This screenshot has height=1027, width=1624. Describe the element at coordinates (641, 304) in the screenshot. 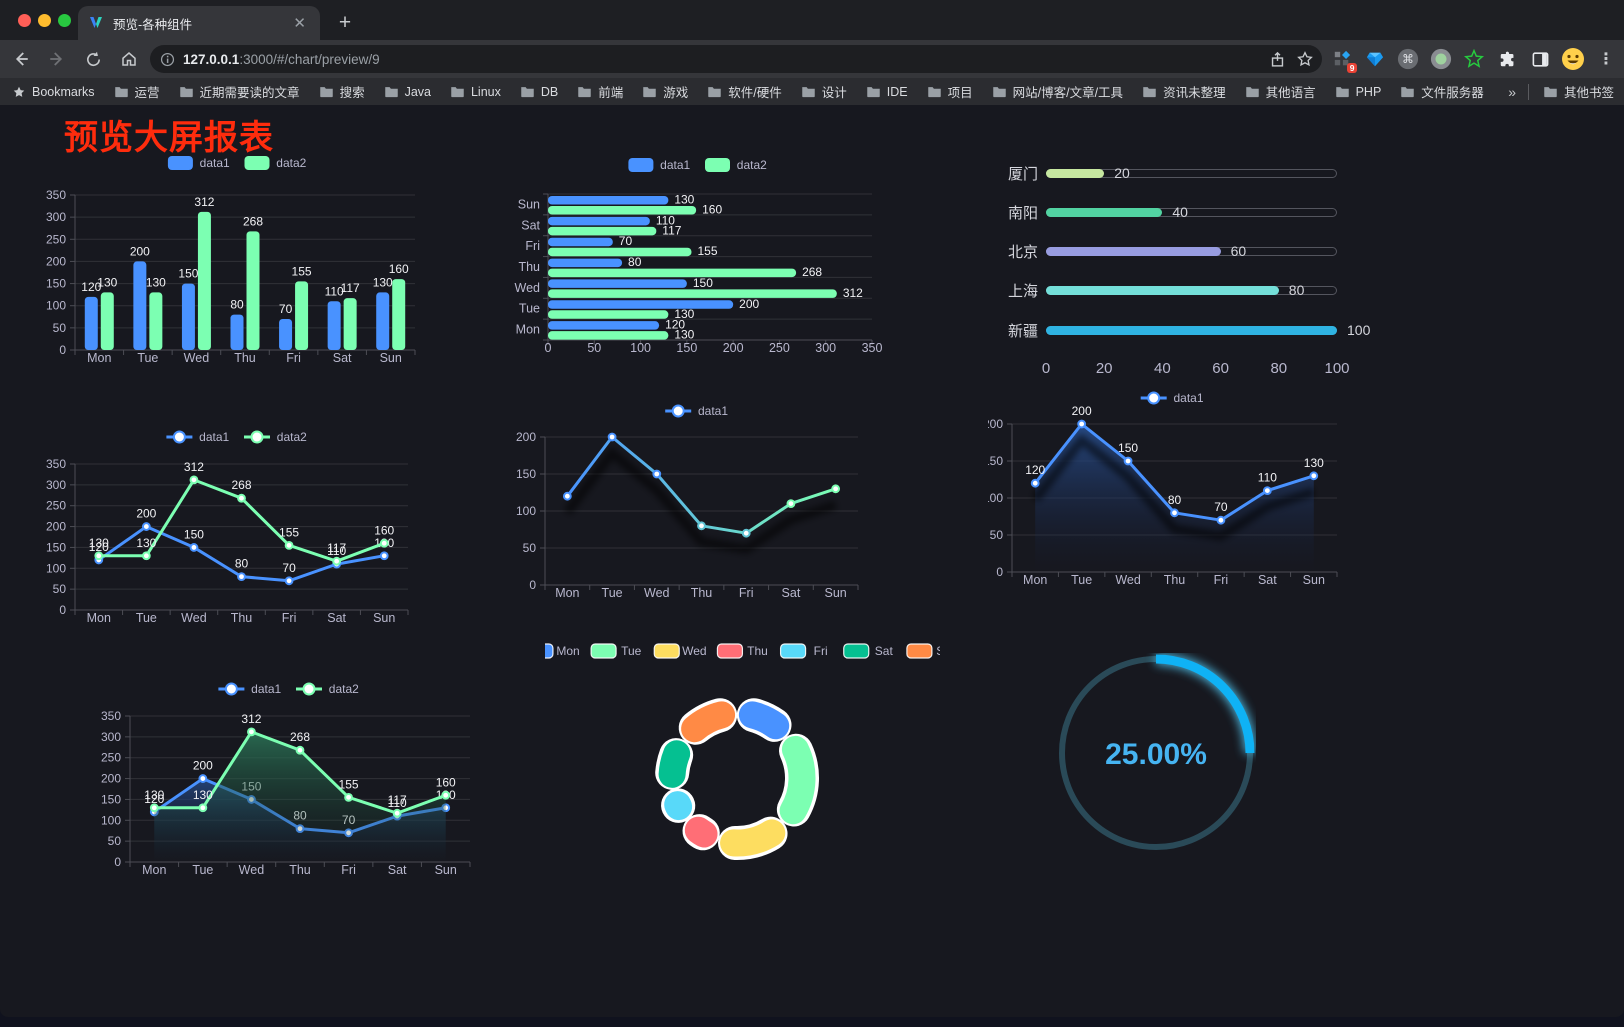

I see `hbar-data1-Tue` at that location.